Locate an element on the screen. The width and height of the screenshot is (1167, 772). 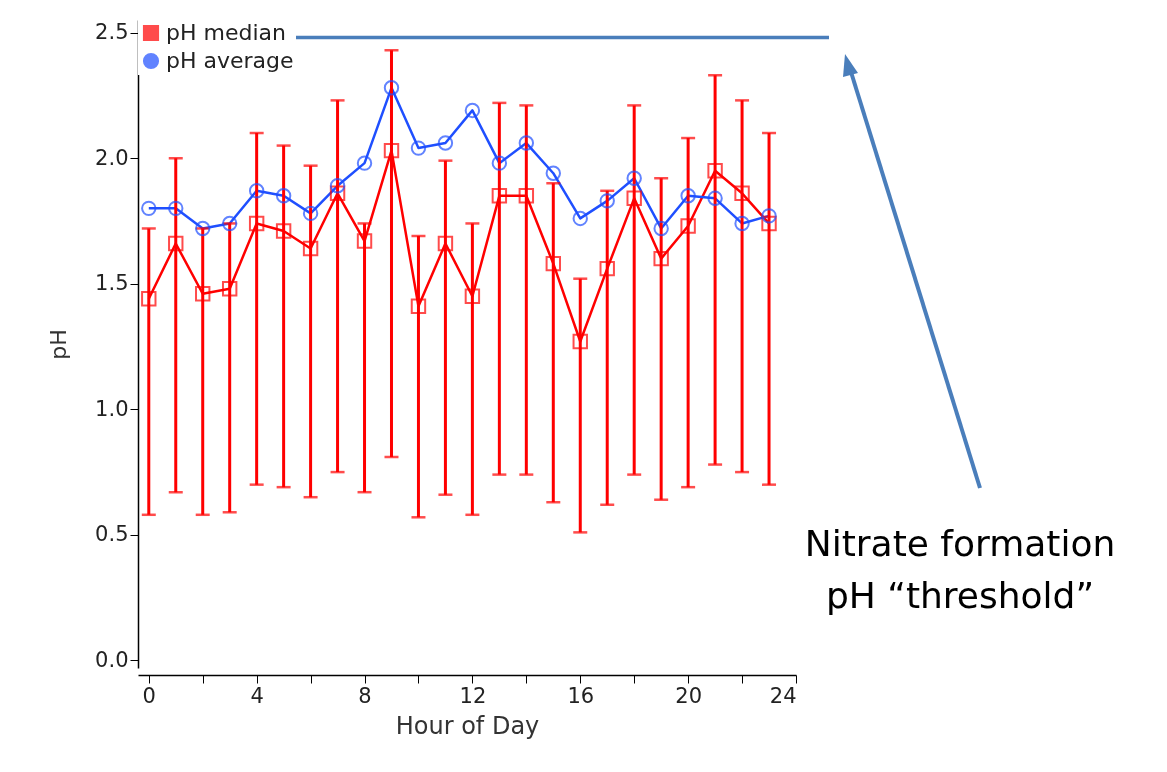
x-tick-label: 24 is located at coordinates (783, 695).